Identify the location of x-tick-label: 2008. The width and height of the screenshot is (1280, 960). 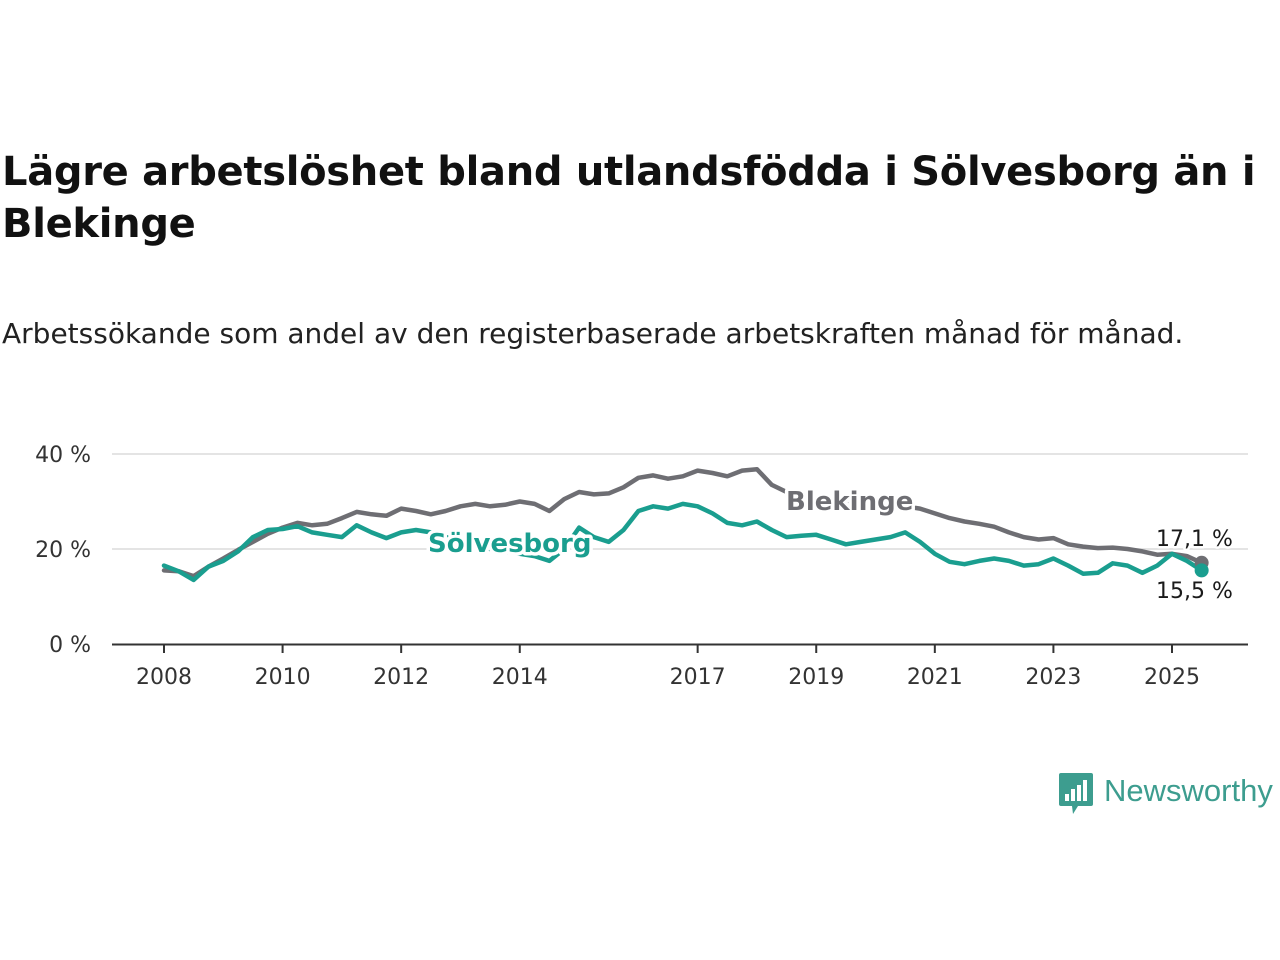
(164, 677).